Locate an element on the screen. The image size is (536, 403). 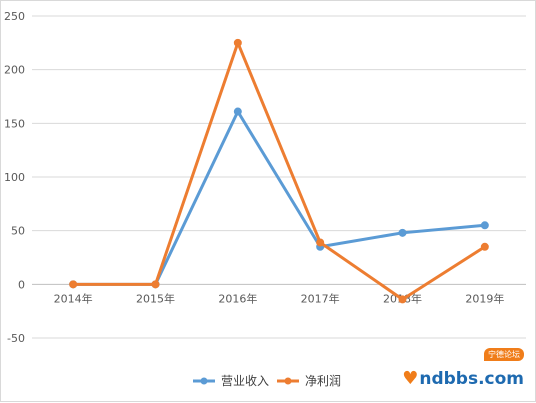
x-tick-label: 2015年 is located at coordinates (155, 298).